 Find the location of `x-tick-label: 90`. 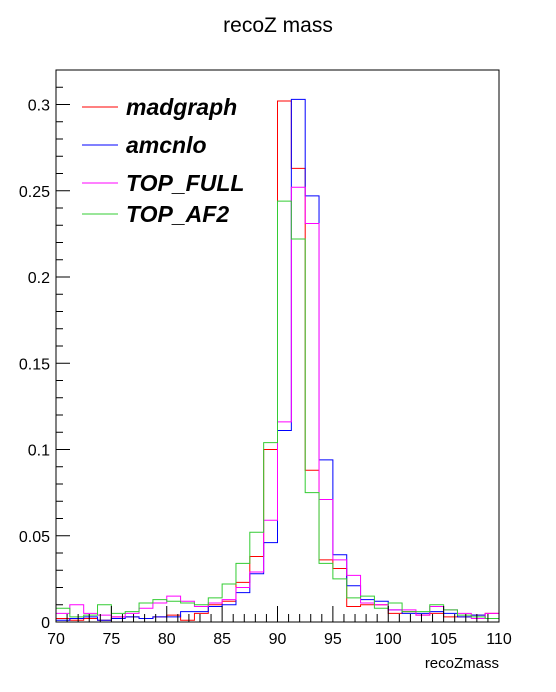

x-tick-label: 90 is located at coordinates (278, 639).